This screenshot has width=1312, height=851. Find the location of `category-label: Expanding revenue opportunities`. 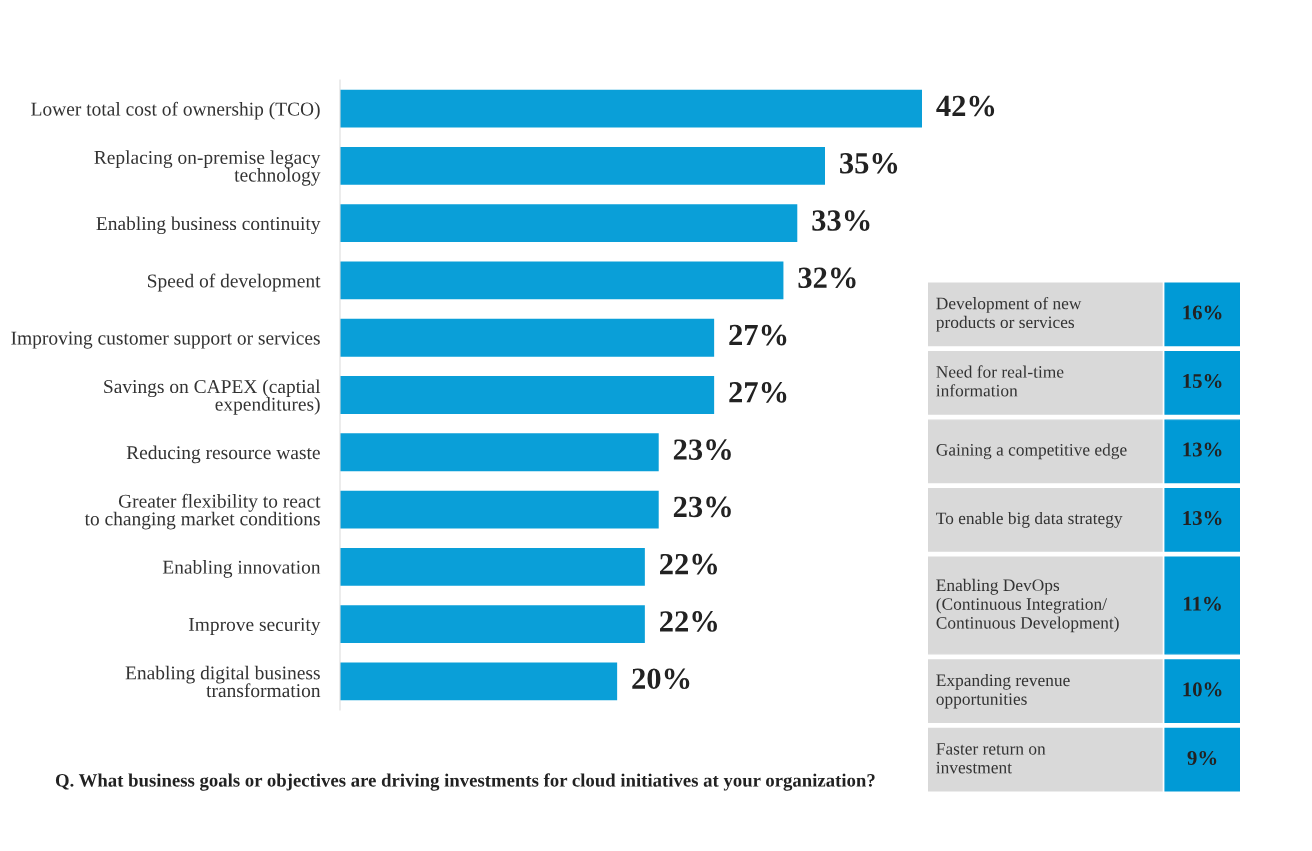

category-label: Expanding revenue opportunities is located at coordinates (1003, 691).